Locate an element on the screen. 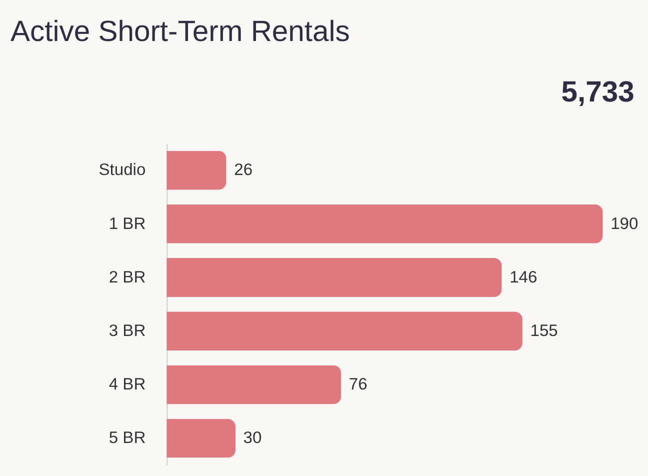  y-tick-label: 4 BR is located at coordinates (127, 384).